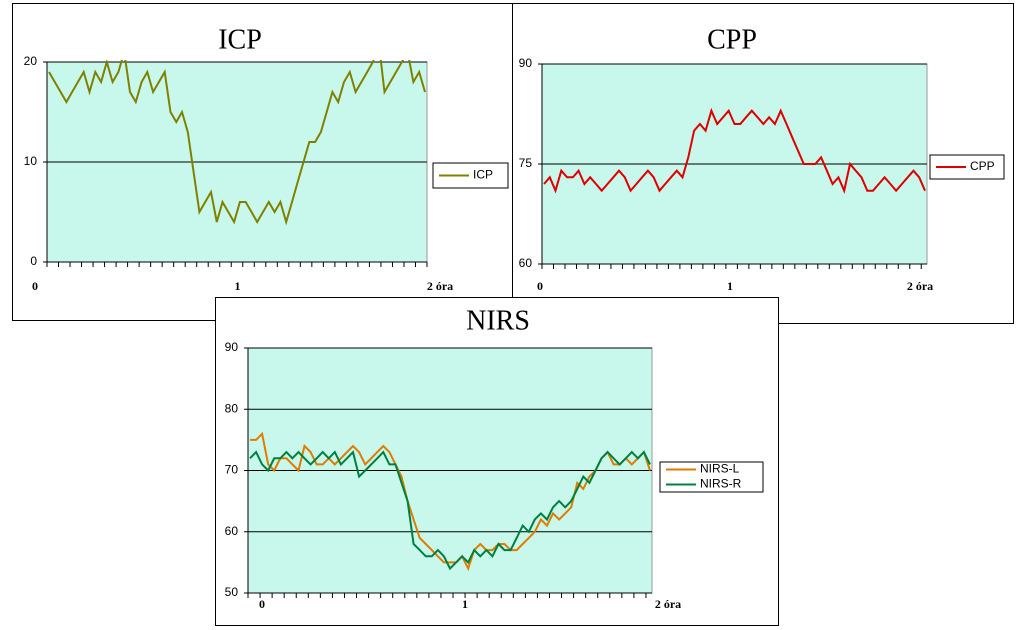 The image size is (1024, 630). I want to click on chart-title: CPP, so click(732, 39).